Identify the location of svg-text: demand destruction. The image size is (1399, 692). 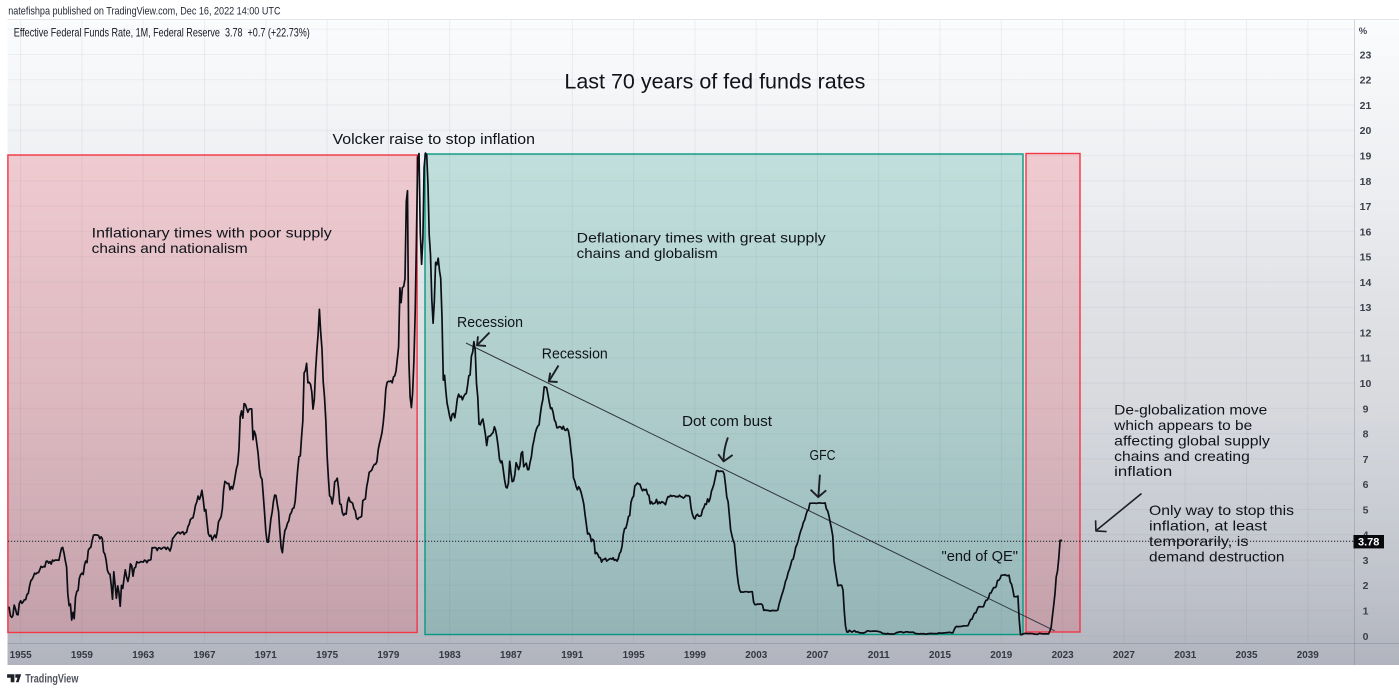
(1217, 556).